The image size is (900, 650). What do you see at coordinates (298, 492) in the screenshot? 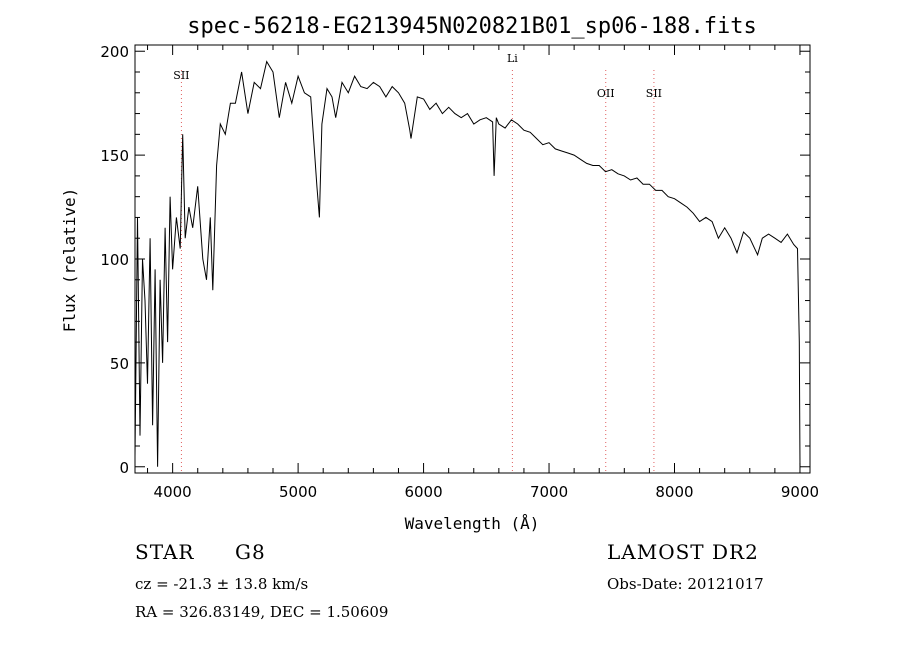
I see `x-tick-label: 5000` at bounding box center [298, 492].